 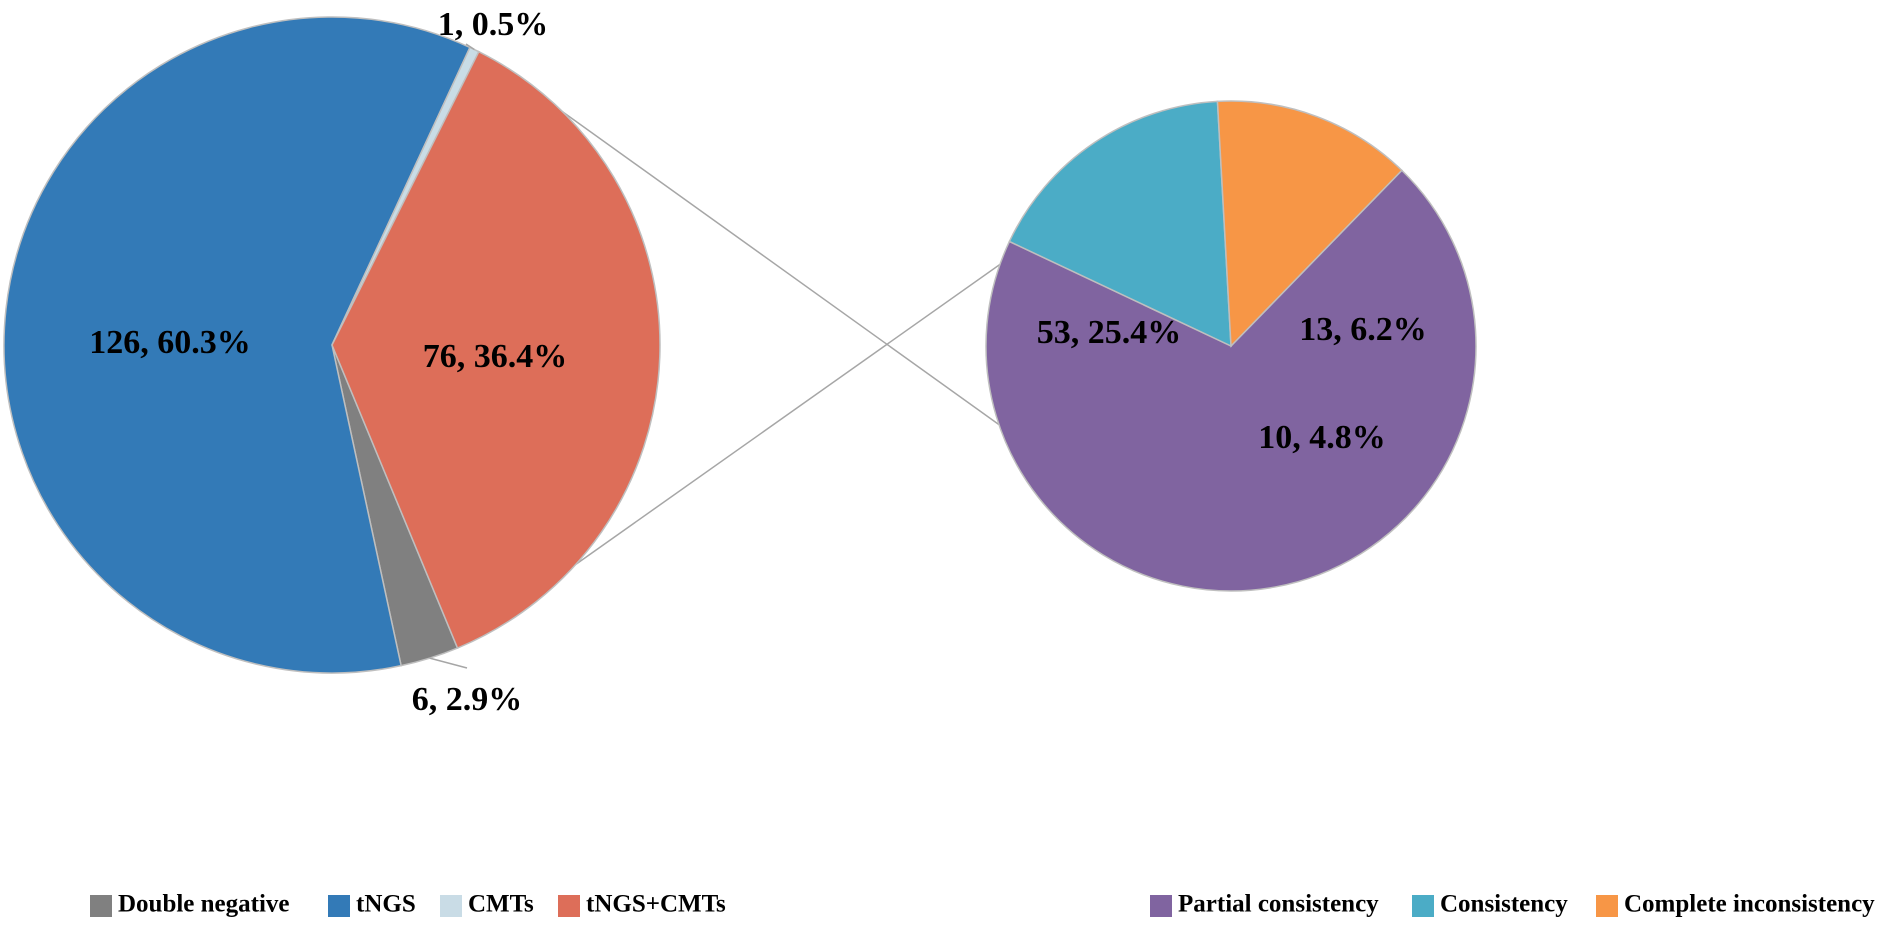 I want to click on data-label-tngs-cmts: 76, 36.4%, so click(x=495, y=356).